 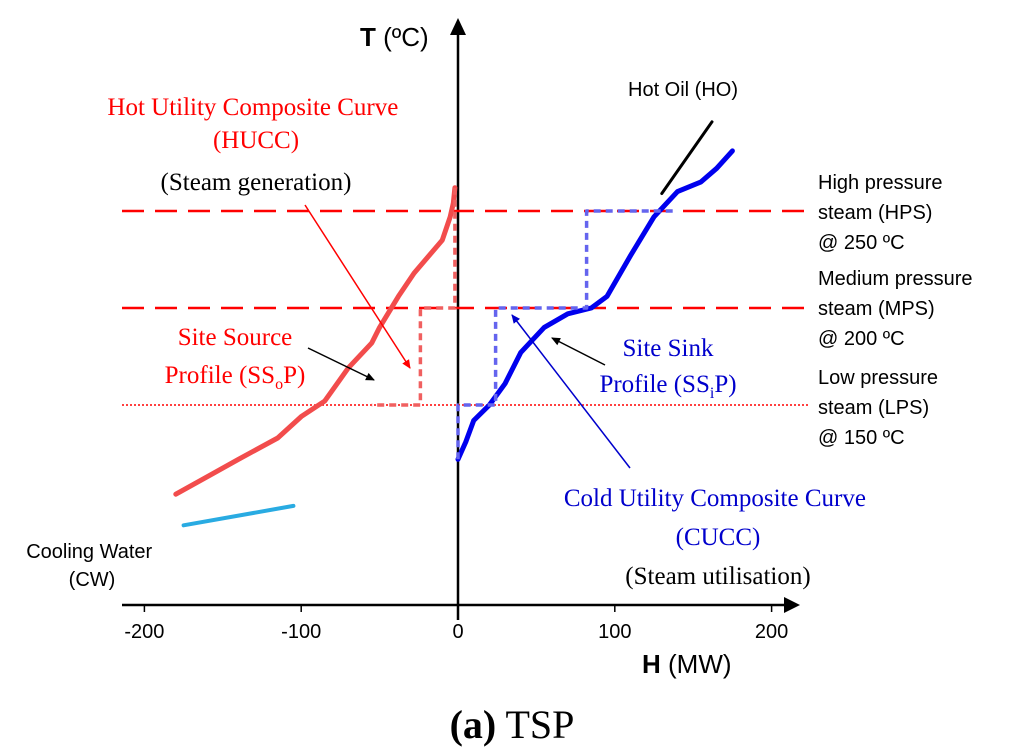 I want to click on cucc-arrow, so click(x=571, y=391).